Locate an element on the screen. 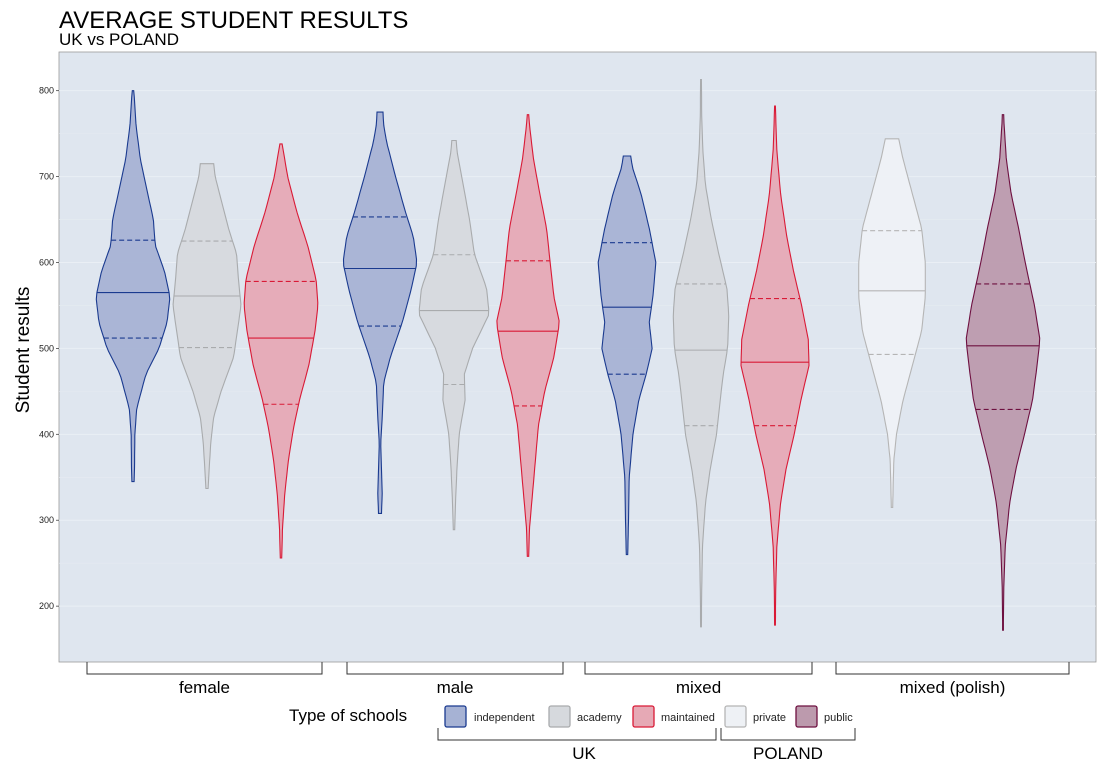  violin-mixed-academy is located at coordinates (701, 353).